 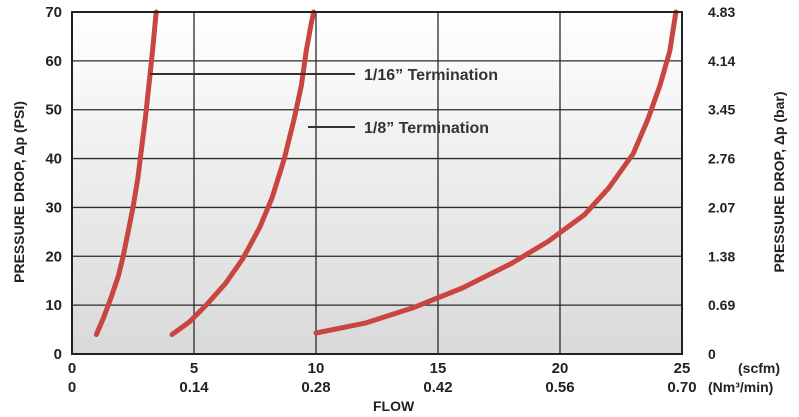 What do you see at coordinates (721, 61) in the screenshot?
I see `y-right-tick-label: 4.14` at bounding box center [721, 61].